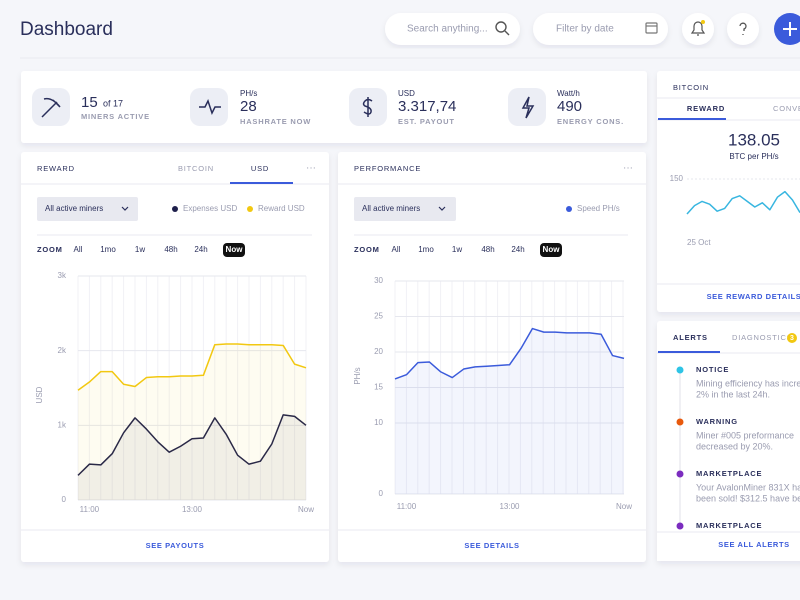 Image resolution: width=800 pixels, height=600 pixels. I want to click on tab-active: REWARD, so click(706, 108).